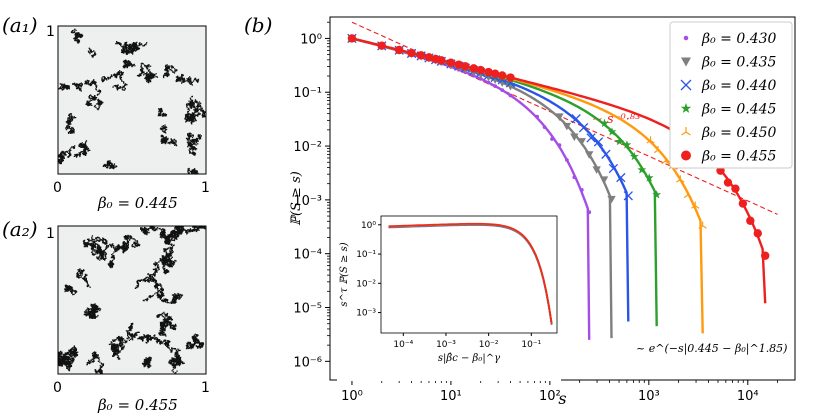  I want to click on cutoff-annotation: ~ e^(−s|0.445 − β₀|^1.85), so click(711, 349).